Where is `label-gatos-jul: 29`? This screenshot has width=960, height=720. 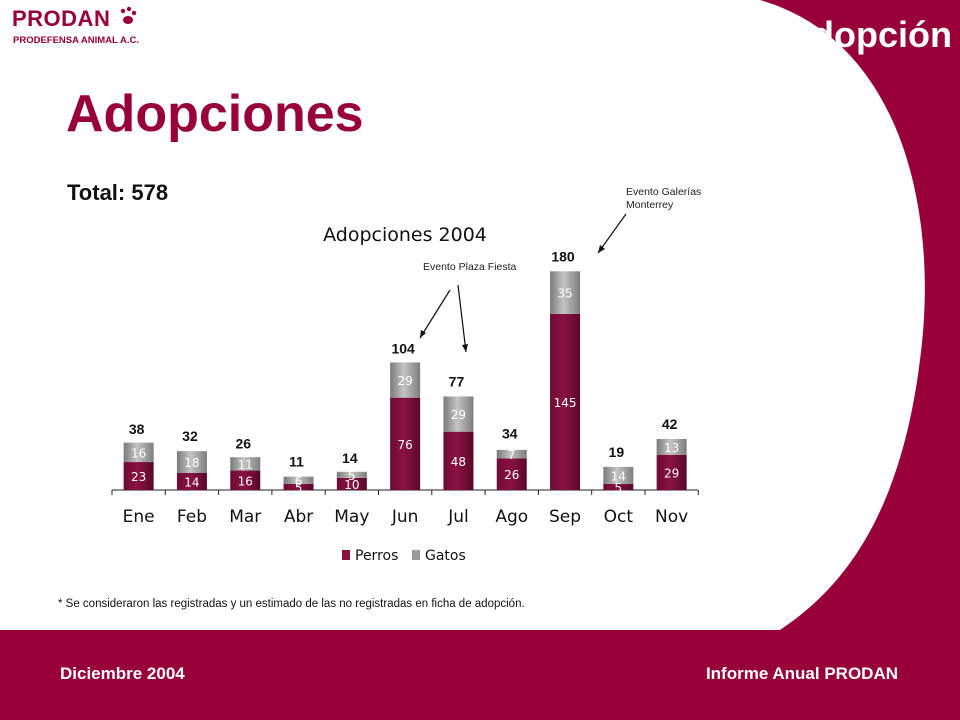
label-gatos-jul: 29 is located at coordinates (458, 415).